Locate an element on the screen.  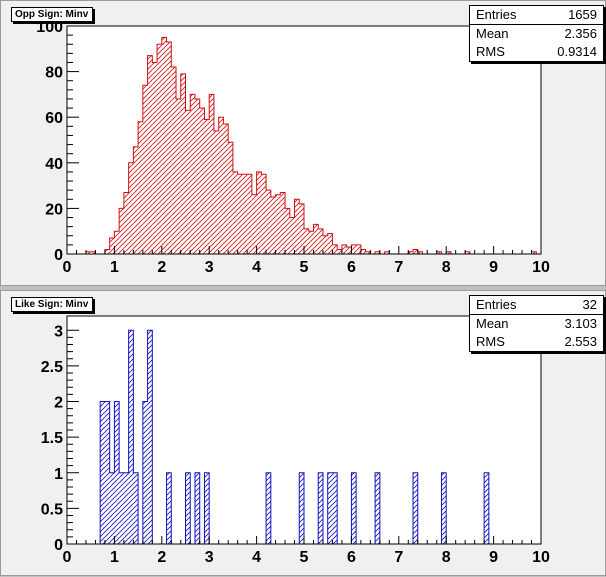
stats-value: 1659 is located at coordinates (582, 14).